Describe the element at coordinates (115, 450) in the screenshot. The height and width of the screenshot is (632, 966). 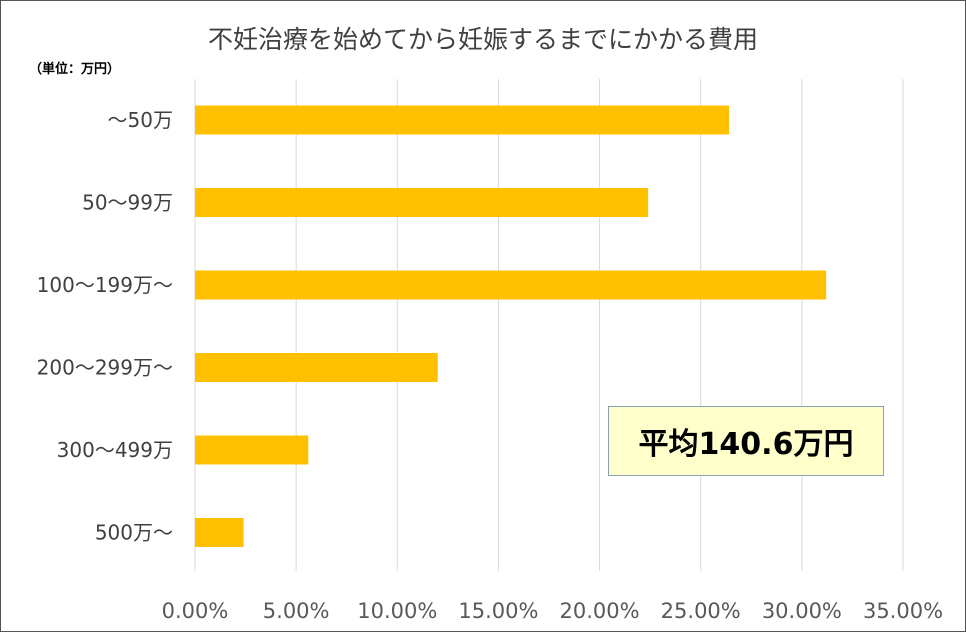
I see `category-label: 300～499万` at that location.